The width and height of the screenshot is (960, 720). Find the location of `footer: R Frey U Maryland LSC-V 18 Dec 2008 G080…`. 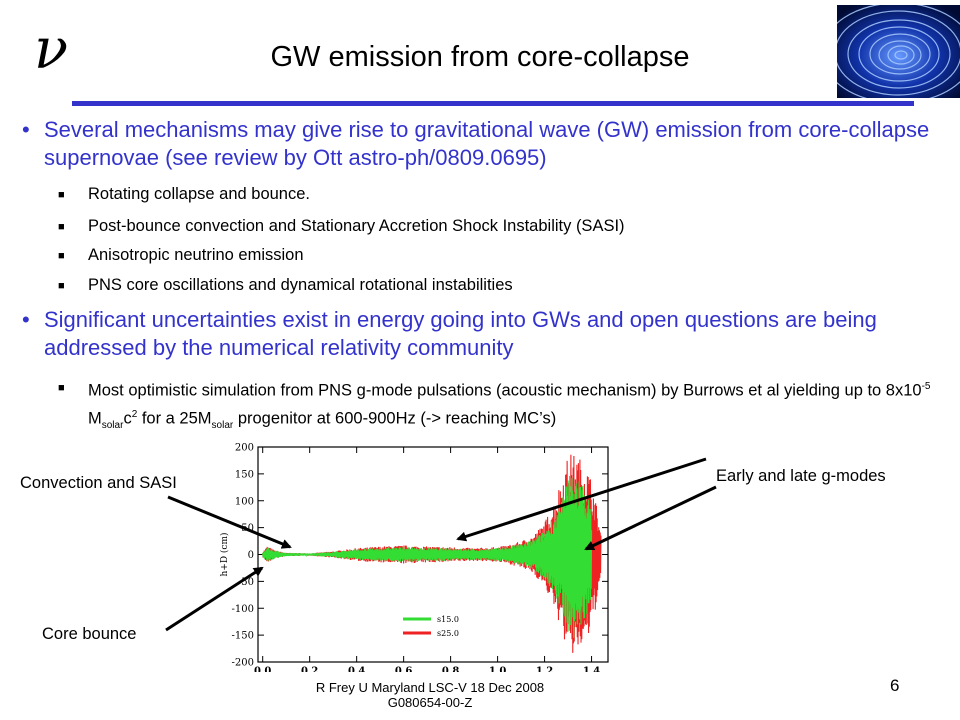

footer: R Frey U Maryland LSC-V 18 Dec 2008 G080… is located at coordinates (430, 695).